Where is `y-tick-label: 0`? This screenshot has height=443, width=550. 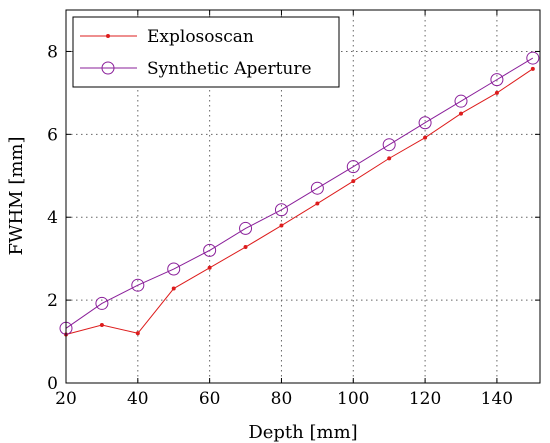 y-tick-label: 0 is located at coordinates (52, 384).